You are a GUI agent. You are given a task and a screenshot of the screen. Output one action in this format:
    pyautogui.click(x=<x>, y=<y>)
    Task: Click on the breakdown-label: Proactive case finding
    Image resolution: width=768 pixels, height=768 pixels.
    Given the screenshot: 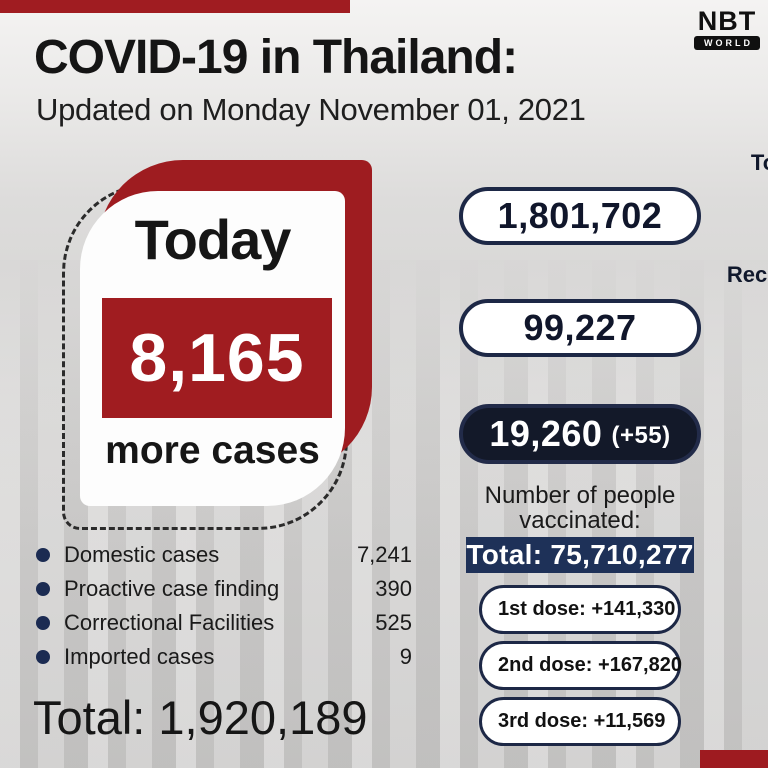 What is the action you would take?
    pyautogui.click(x=172, y=588)
    